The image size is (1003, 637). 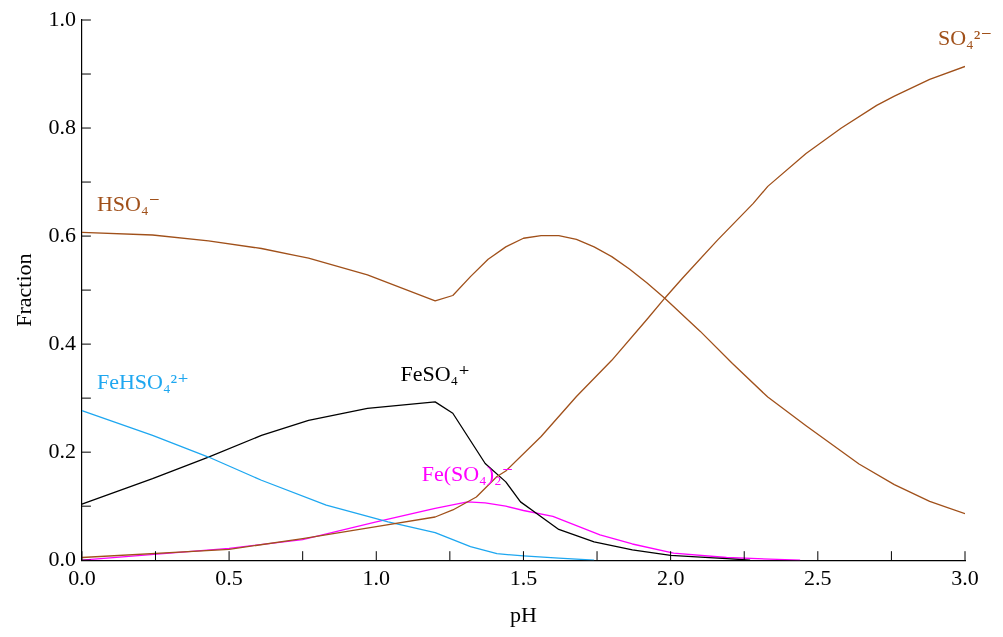 What do you see at coordinates (670, 578) in the screenshot?
I see `x-tick-label: 2.0` at bounding box center [670, 578].